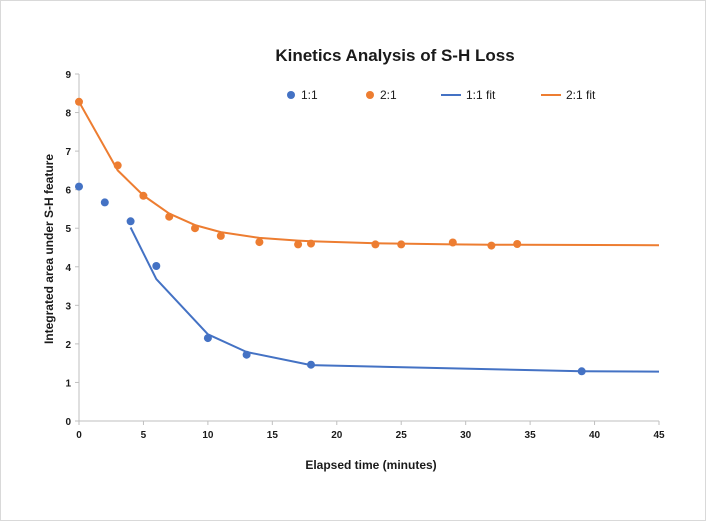 The width and height of the screenshot is (706, 521). Describe the element at coordinates (337, 435) in the screenshot. I see `x-tick-label: 20` at that location.